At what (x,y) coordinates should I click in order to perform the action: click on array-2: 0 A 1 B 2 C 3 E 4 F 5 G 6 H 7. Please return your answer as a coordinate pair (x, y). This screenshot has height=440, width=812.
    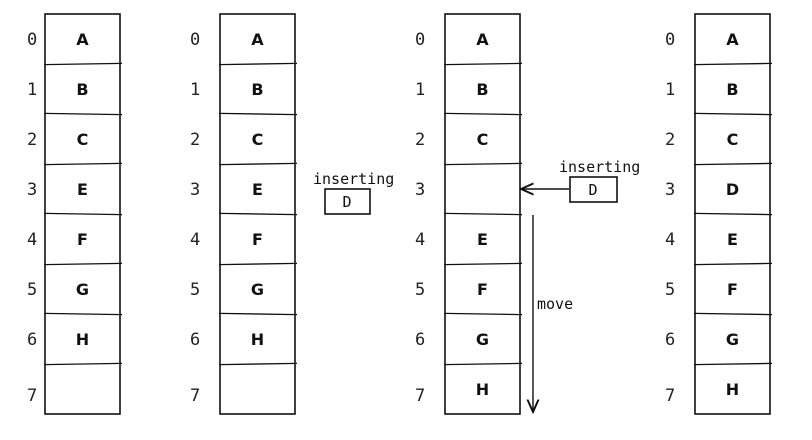
    Looking at the image, I should click on (244, 214).